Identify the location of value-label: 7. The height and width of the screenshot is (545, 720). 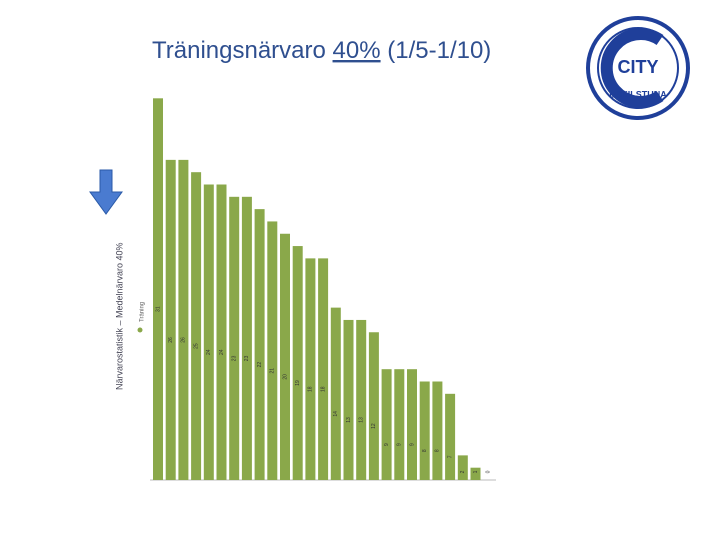
(450, 456).